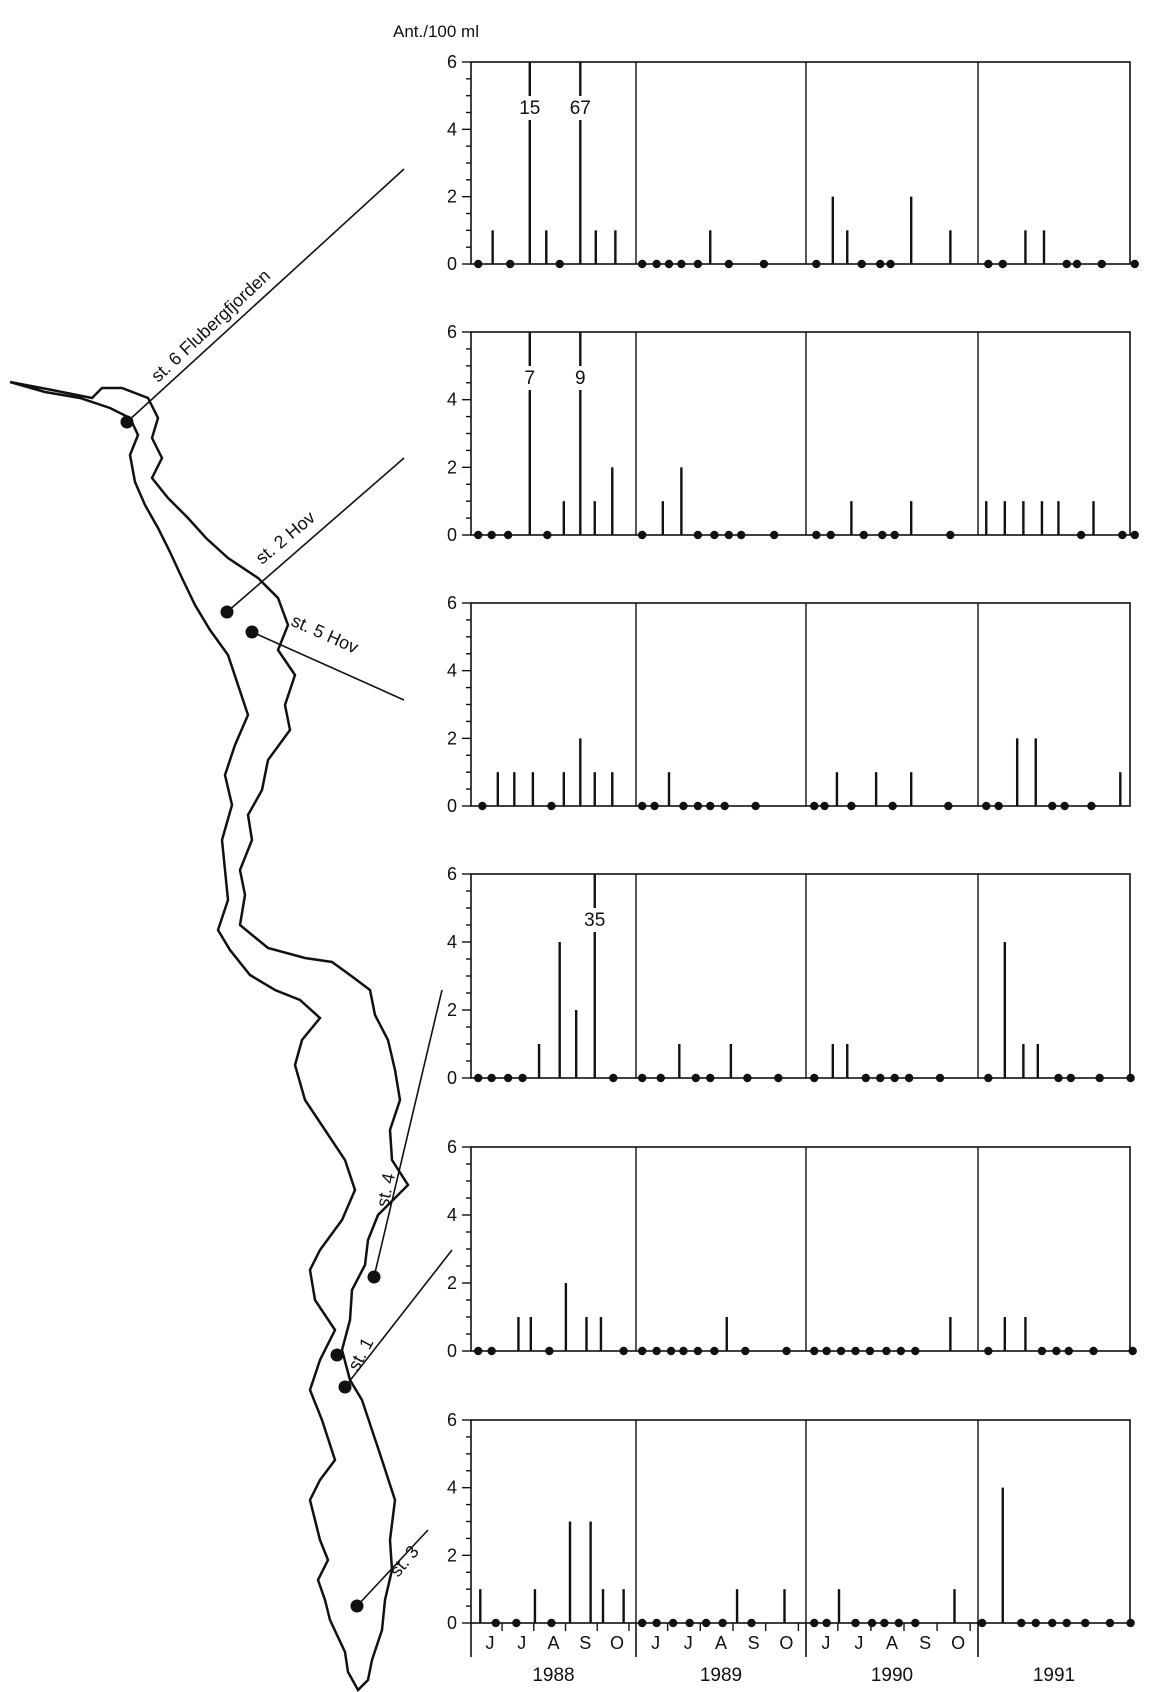 This screenshot has width=1158, height=1692. Describe the element at coordinates (789, 704) in the screenshot. I see `panel-3: 0 2 4 6` at that location.